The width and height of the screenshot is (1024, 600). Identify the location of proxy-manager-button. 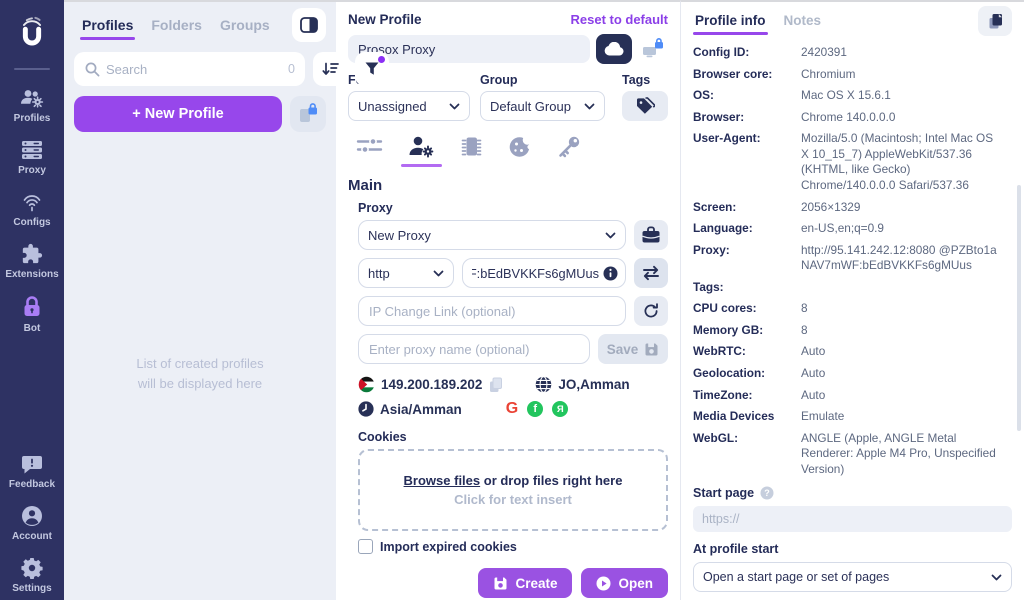
(651, 235).